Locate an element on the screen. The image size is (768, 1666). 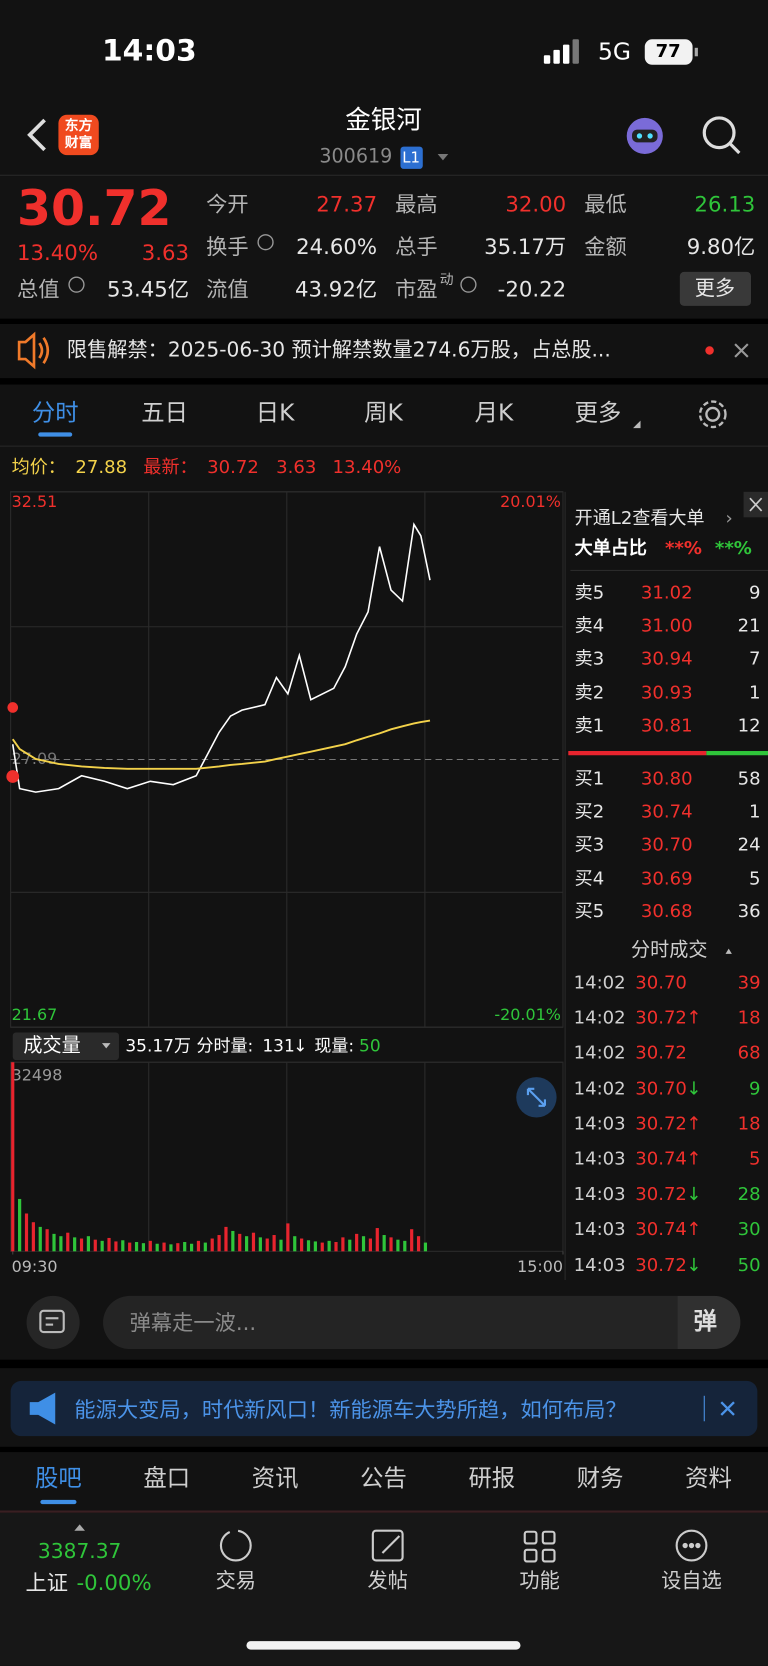
trades-title: 分时成交 is located at coordinates (669, 950).